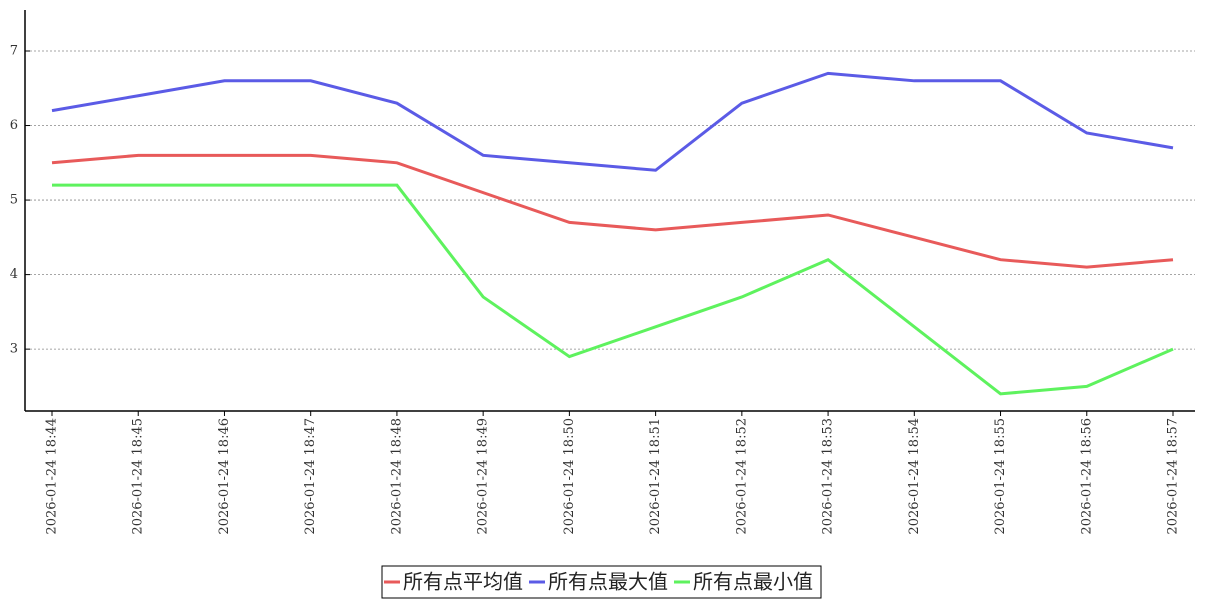 This screenshot has height=604, width=1207. Describe the element at coordinates (14, 349) in the screenshot. I see `y-tick-label: 3` at that location.